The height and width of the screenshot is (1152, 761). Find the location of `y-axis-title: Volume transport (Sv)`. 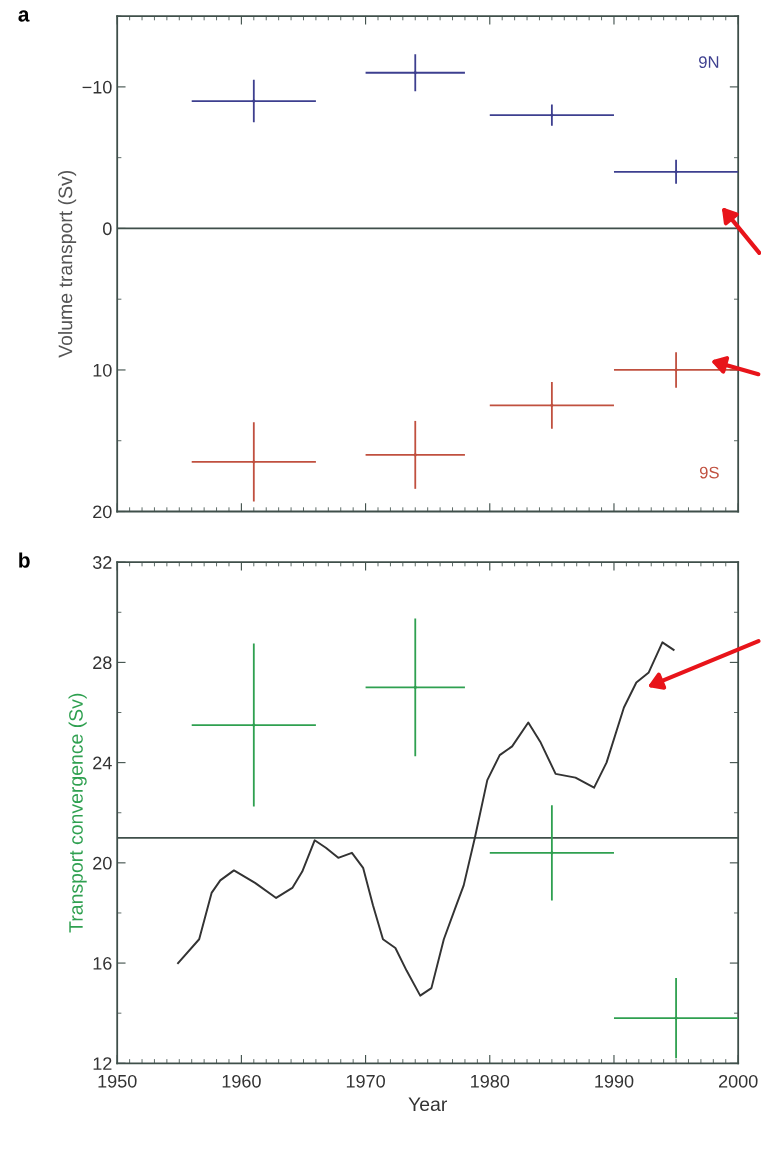

y-axis-title: Volume transport (Sv) is located at coordinates (67, 264).